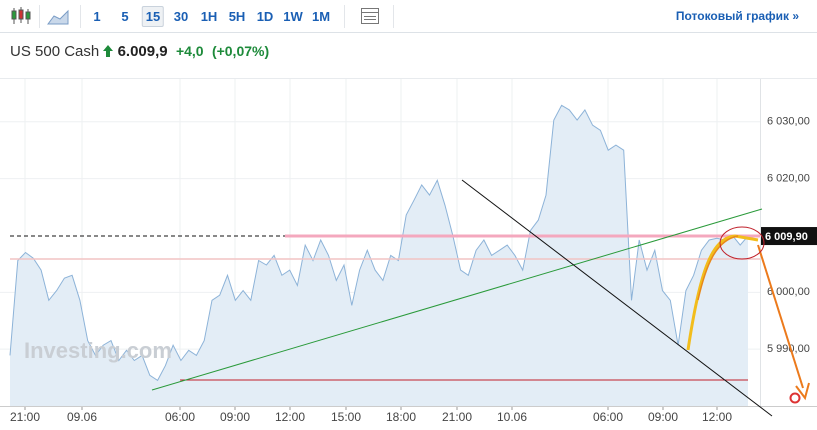  Describe the element at coordinates (189, 51) in the screenshot. I see `change: +4,0` at that location.